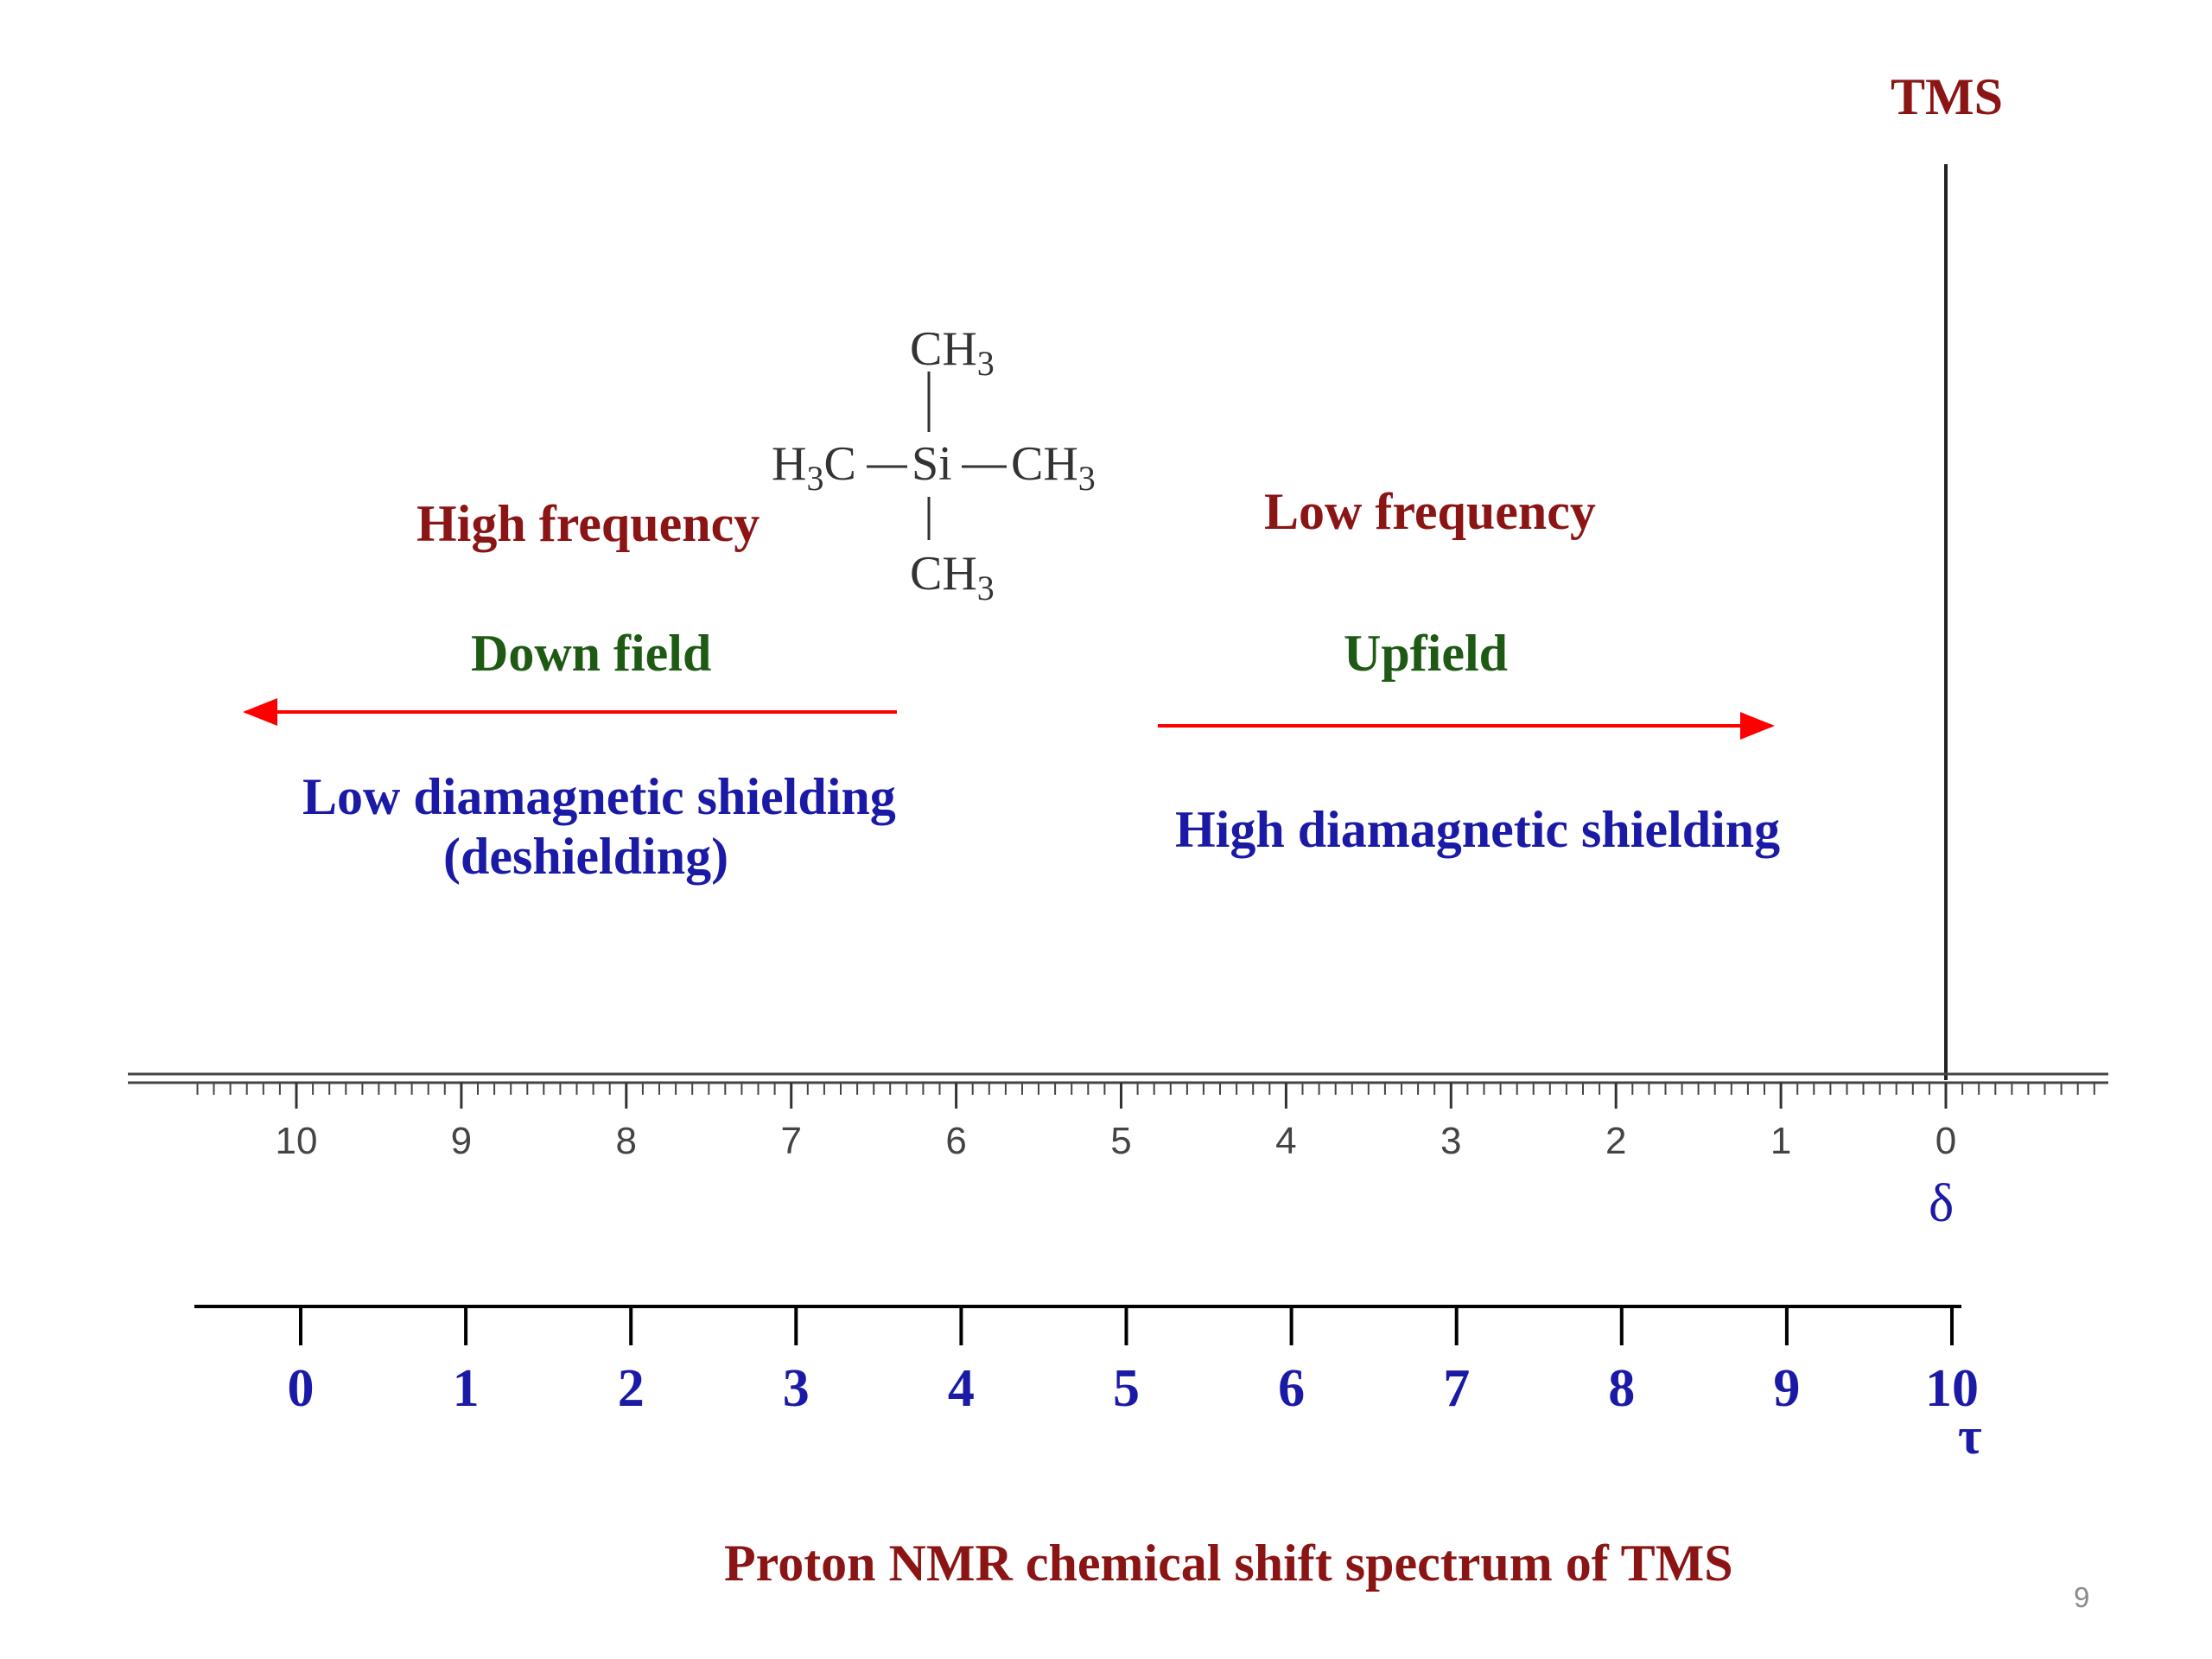 The width and height of the screenshot is (2212, 1659). Describe the element at coordinates (297, 1141) in the screenshot. I see `delta-tick-label: 10` at that location.